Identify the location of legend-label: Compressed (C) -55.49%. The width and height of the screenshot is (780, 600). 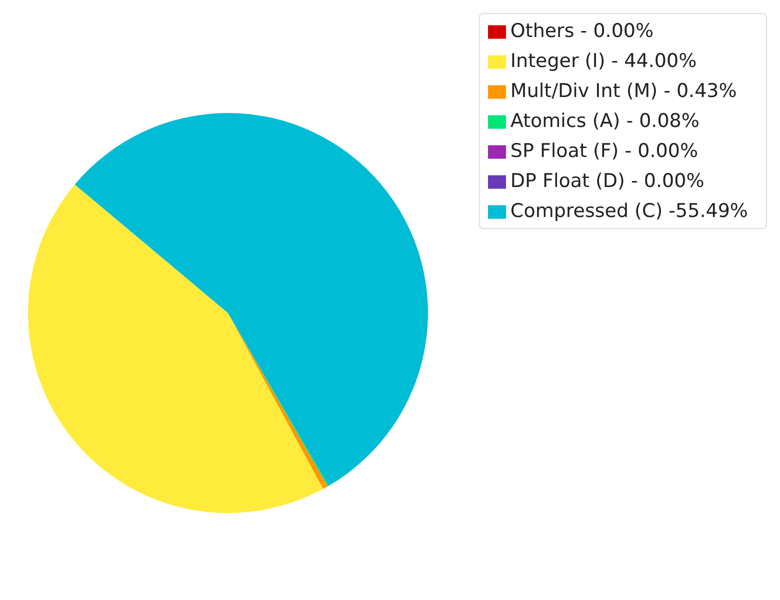
(629, 211).